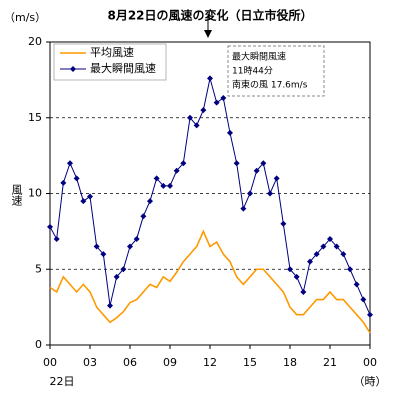  Describe the element at coordinates (290, 362) in the screenshot. I see `x-tick-label: 18` at that location.